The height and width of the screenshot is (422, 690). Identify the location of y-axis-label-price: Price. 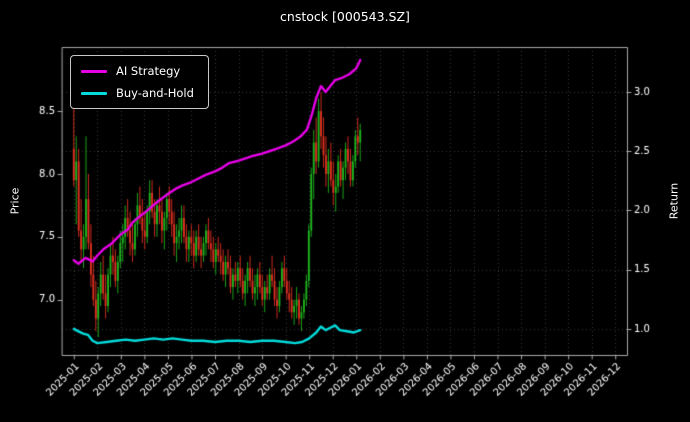
(15, 201).